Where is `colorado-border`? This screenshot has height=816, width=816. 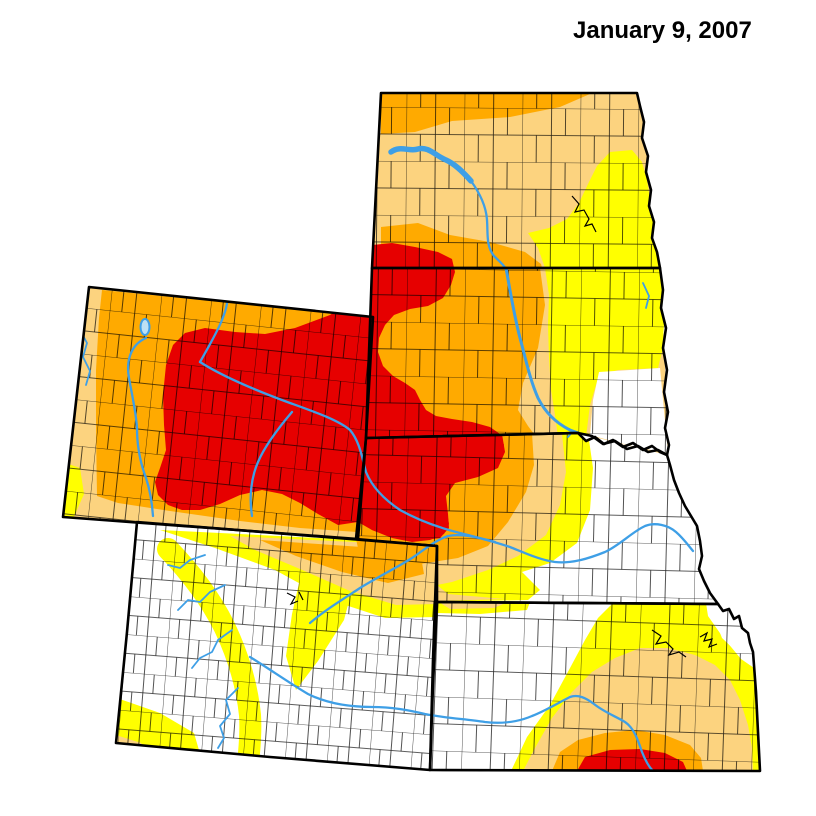
colorado-border is located at coordinates (276, 646).